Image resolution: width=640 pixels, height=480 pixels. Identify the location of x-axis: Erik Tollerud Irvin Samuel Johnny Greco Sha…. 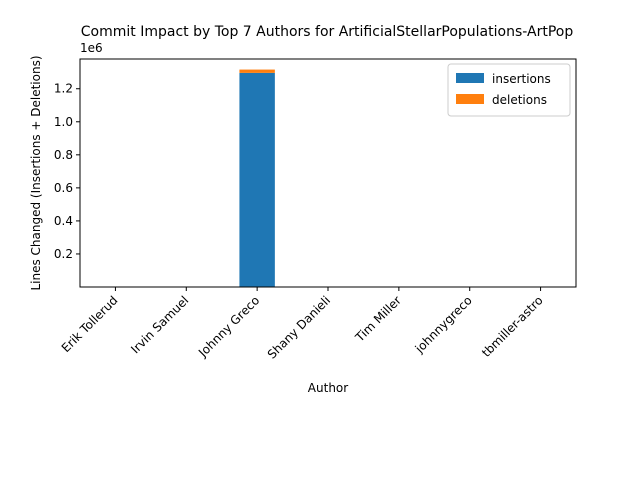
(302, 324).